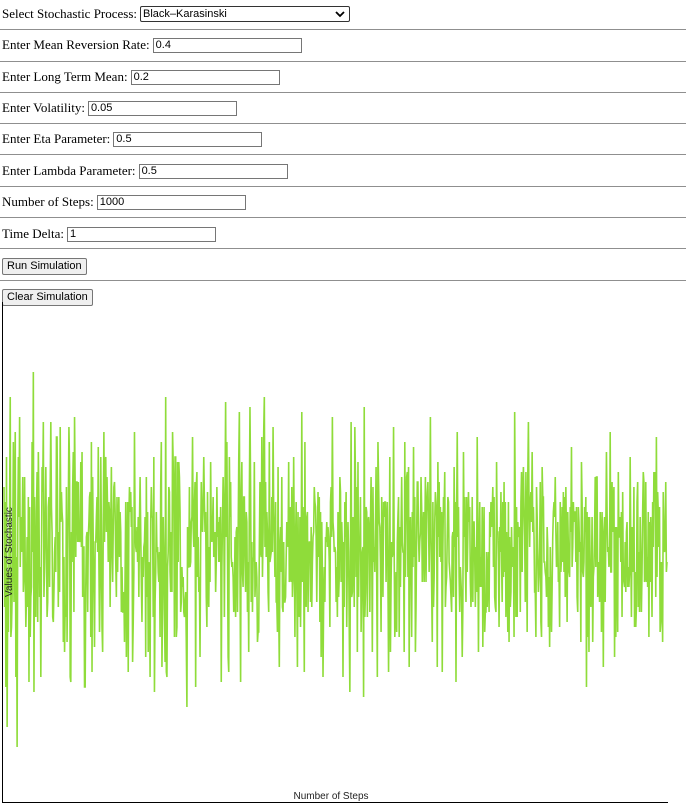 This screenshot has height=811, width=686. I want to click on process-select: Black–Karasinski, so click(245, 14).